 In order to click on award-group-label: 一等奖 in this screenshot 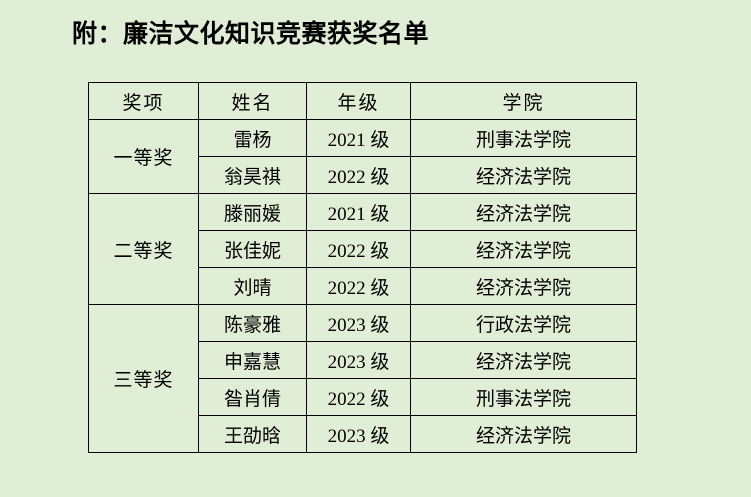, I will do `click(143, 156)`.